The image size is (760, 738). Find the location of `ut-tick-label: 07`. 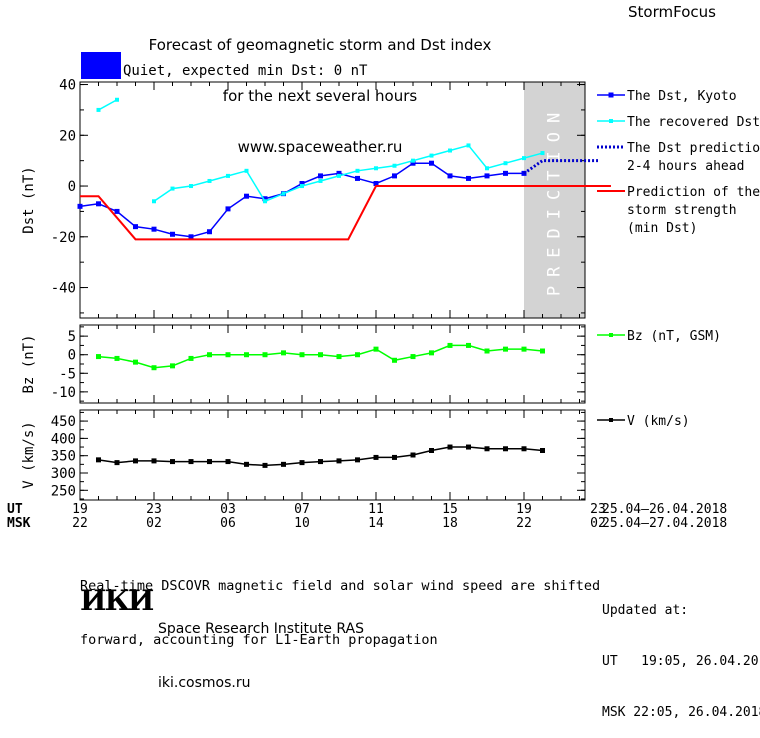

ut-tick-label: 07 is located at coordinates (302, 509).